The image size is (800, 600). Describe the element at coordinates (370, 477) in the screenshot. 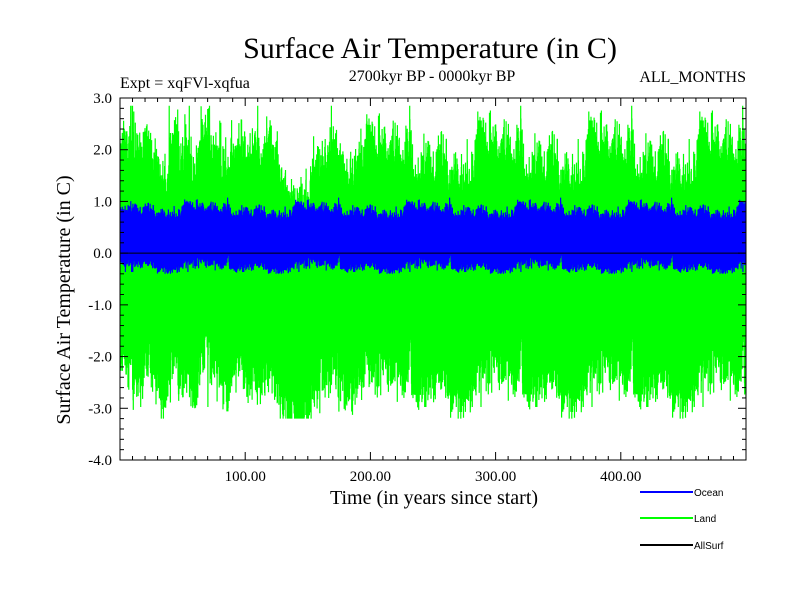

I see `x-tick-label: 200.00` at that location.